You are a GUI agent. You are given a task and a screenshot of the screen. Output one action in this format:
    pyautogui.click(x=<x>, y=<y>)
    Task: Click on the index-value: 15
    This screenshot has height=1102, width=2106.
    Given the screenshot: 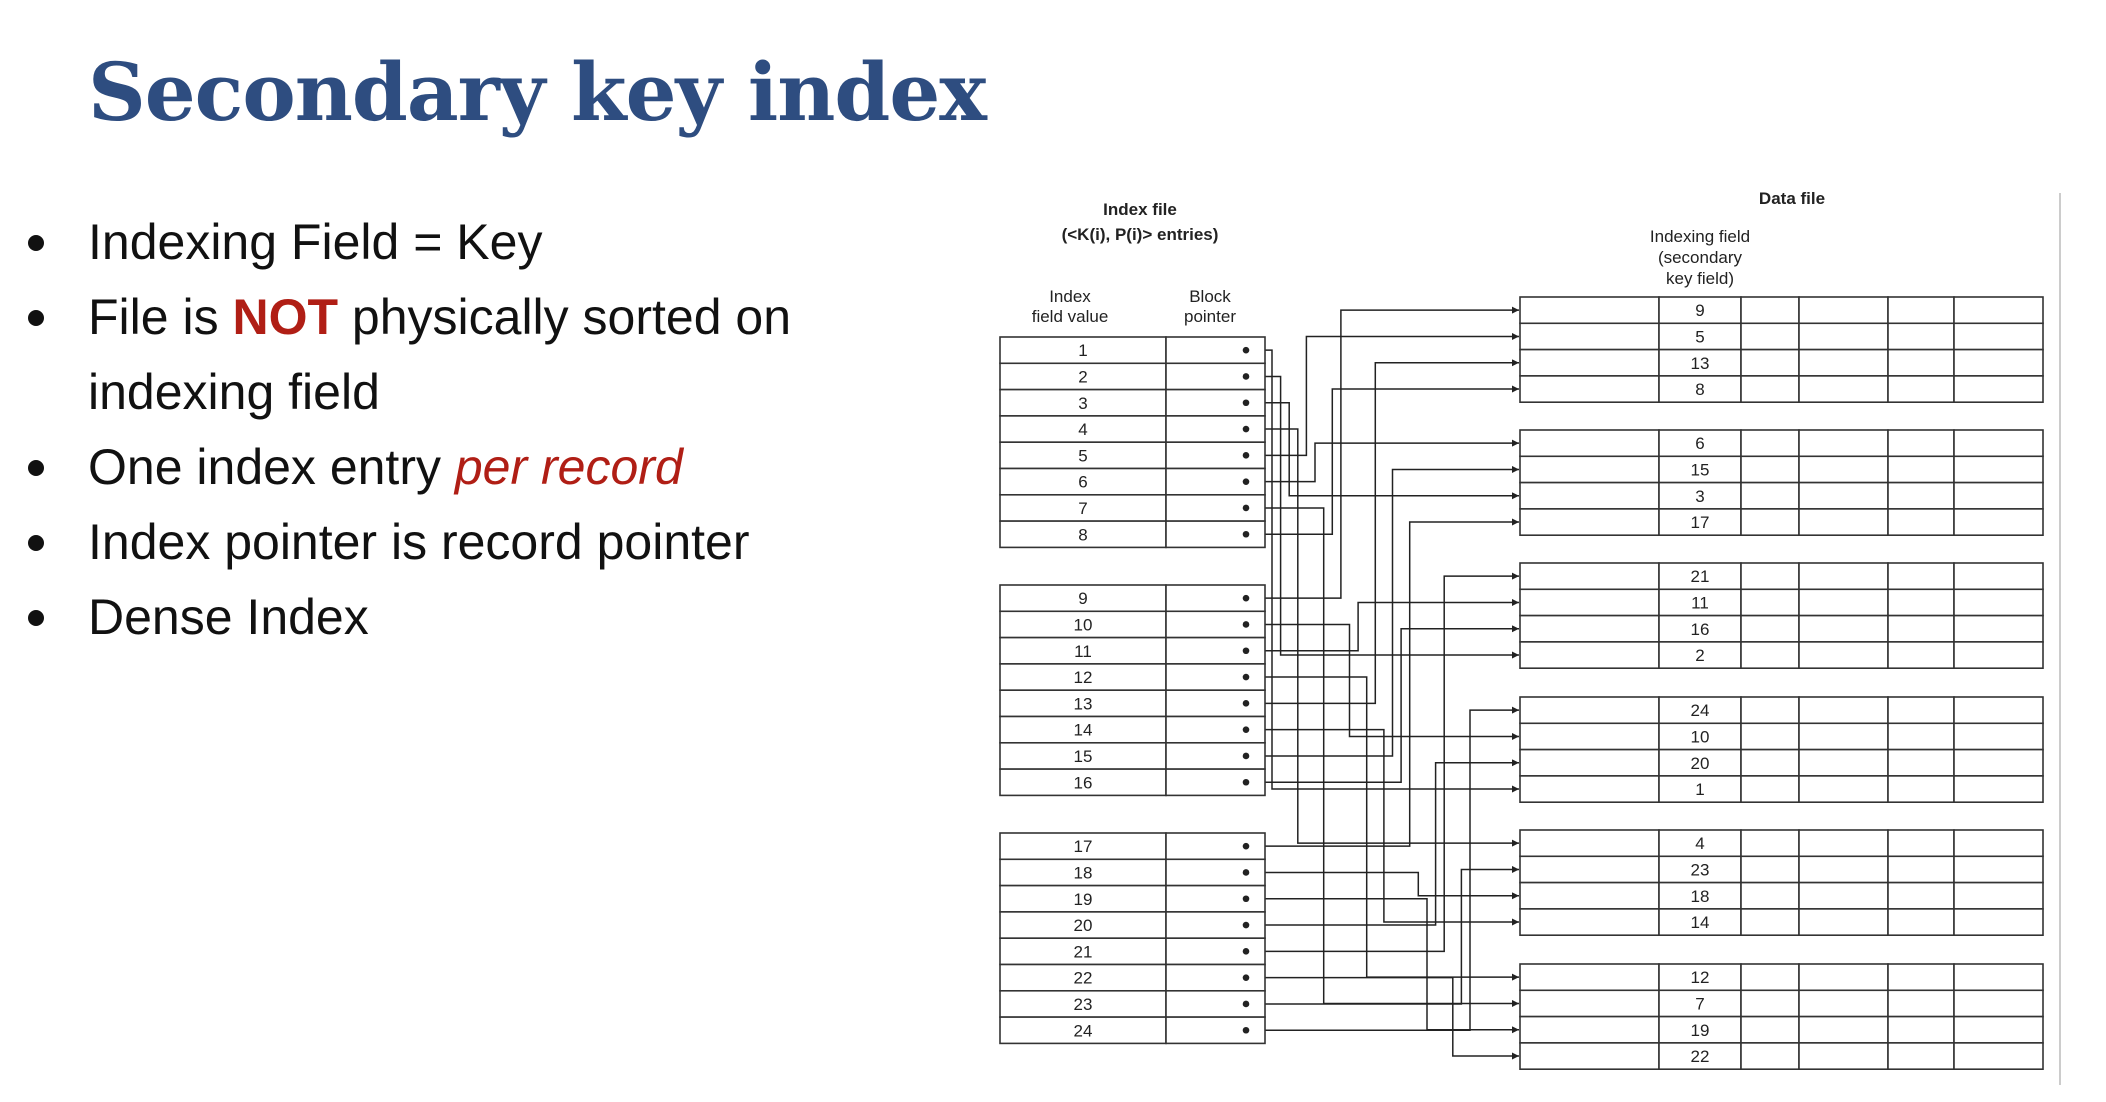 What is the action you would take?
    pyautogui.click(x=1083, y=756)
    